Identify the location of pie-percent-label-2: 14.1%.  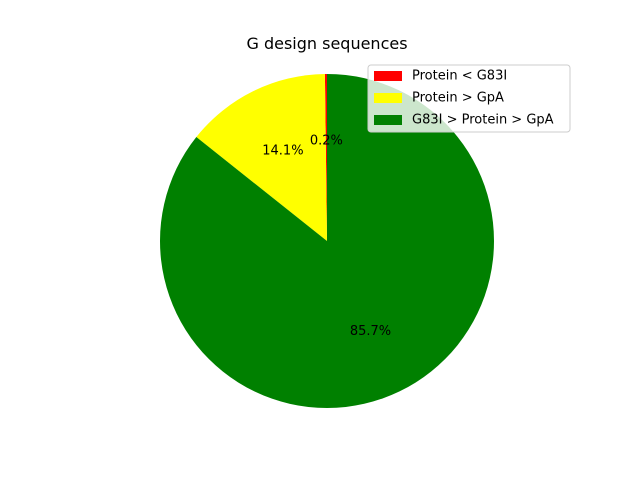
(282, 151).